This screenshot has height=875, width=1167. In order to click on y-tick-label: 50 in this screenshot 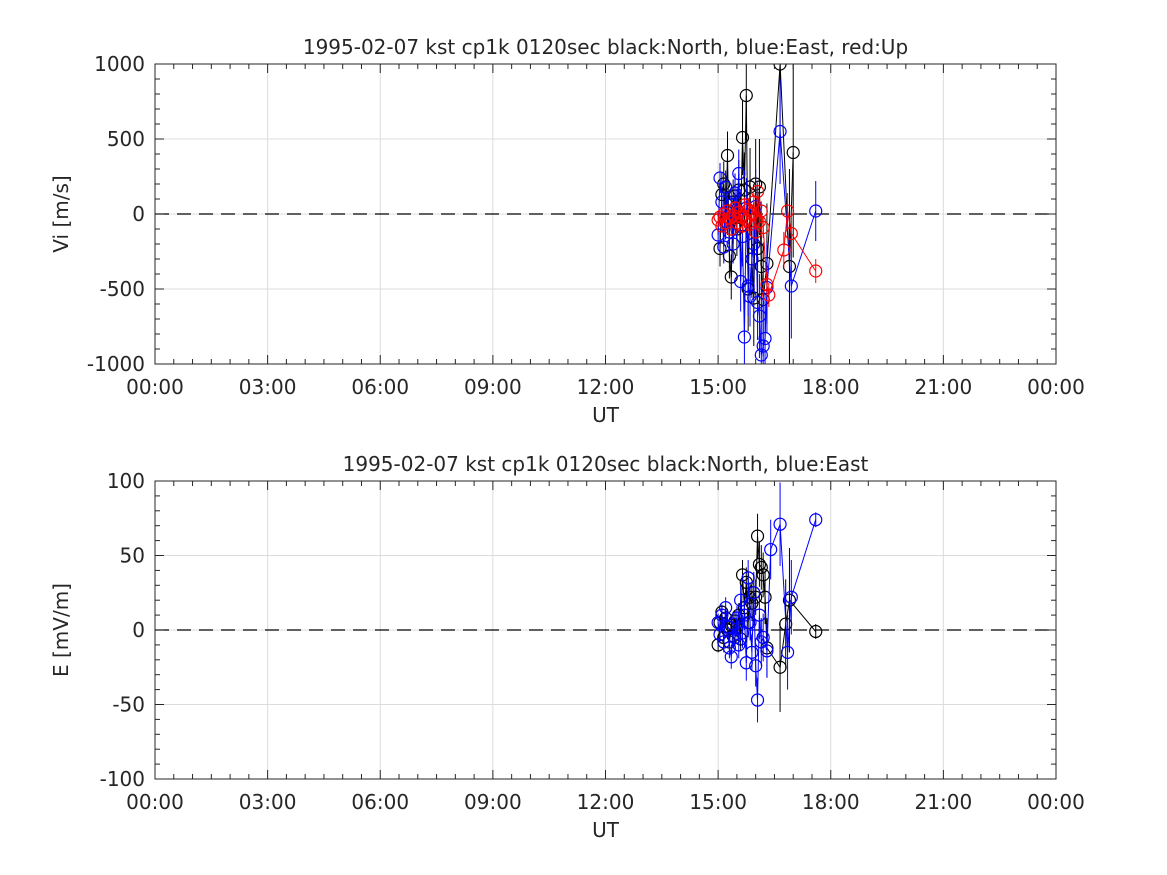, I will do `click(132, 556)`.